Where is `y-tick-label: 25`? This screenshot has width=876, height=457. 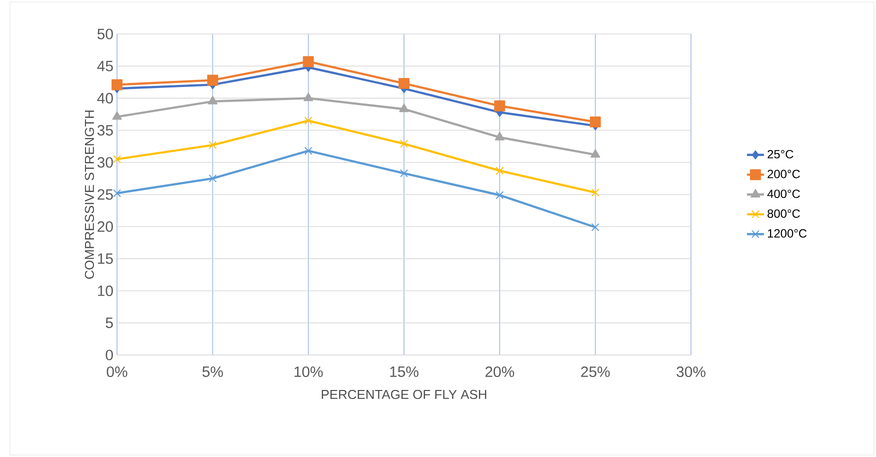 y-tick-label: 25 is located at coordinates (105, 194).